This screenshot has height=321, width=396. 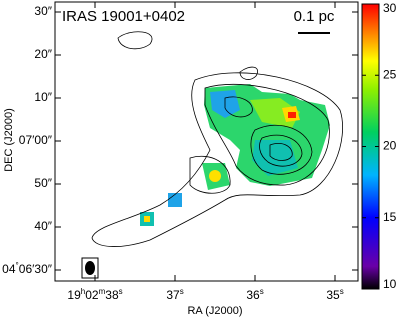 What do you see at coordinates (389, 284) in the screenshot?
I see `colorbar-tick-label: 10` at bounding box center [389, 284].